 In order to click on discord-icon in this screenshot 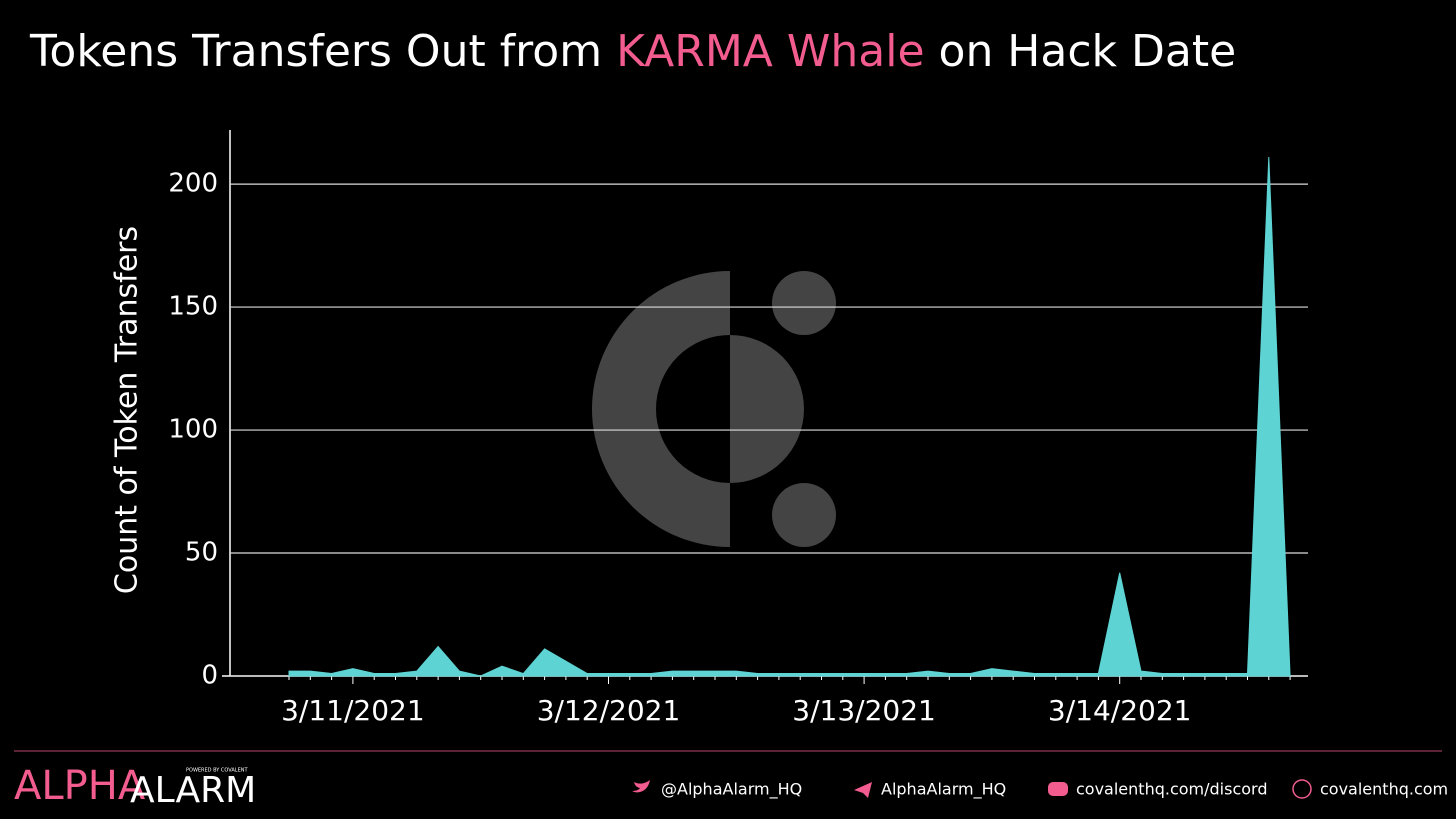, I will do `click(1058, 789)`.